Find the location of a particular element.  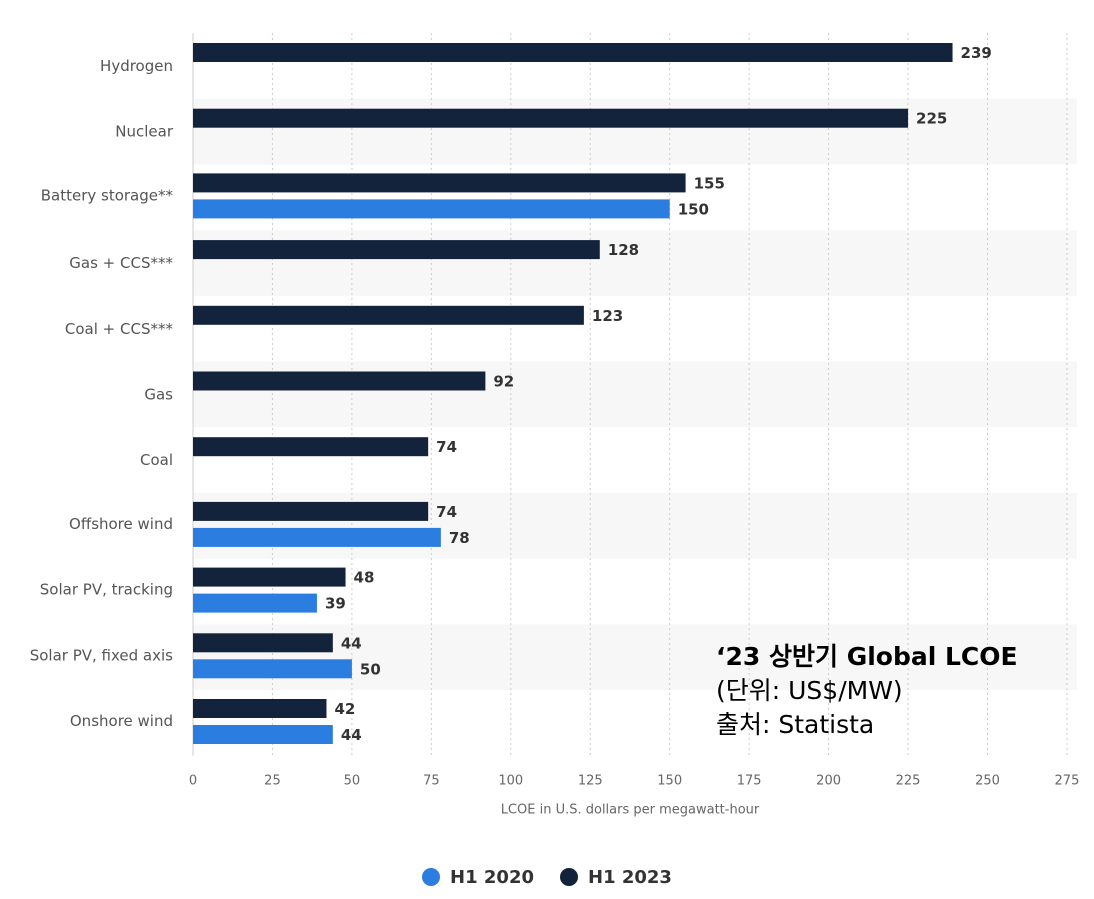

x-tick-label: 50 is located at coordinates (352, 781).